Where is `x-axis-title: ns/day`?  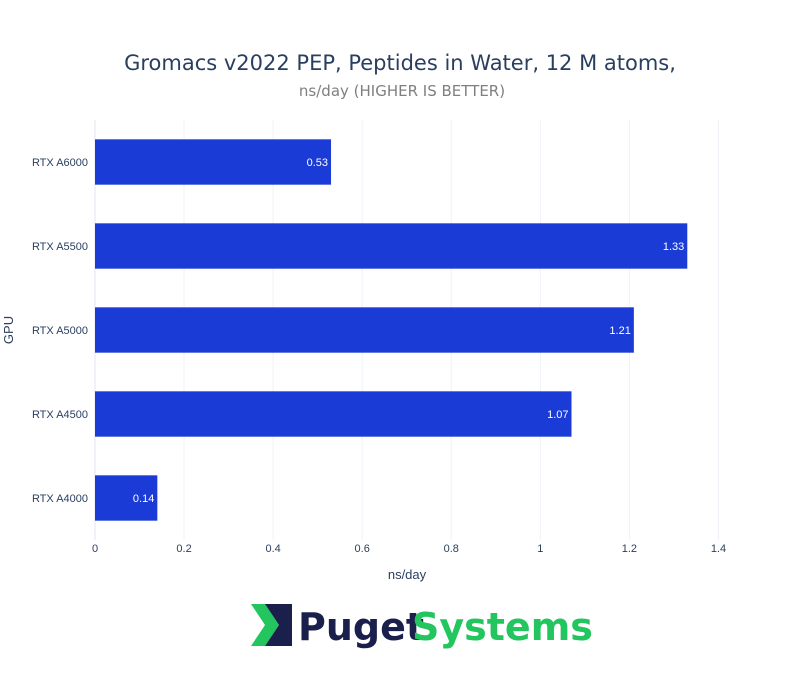 x-axis-title: ns/day is located at coordinates (407, 574).